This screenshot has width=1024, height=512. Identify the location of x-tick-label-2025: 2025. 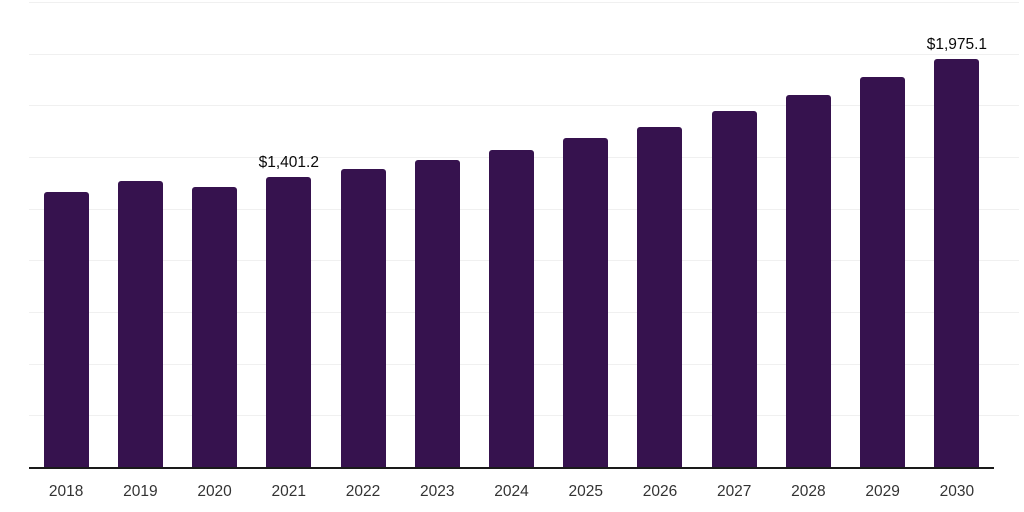
(585, 491).